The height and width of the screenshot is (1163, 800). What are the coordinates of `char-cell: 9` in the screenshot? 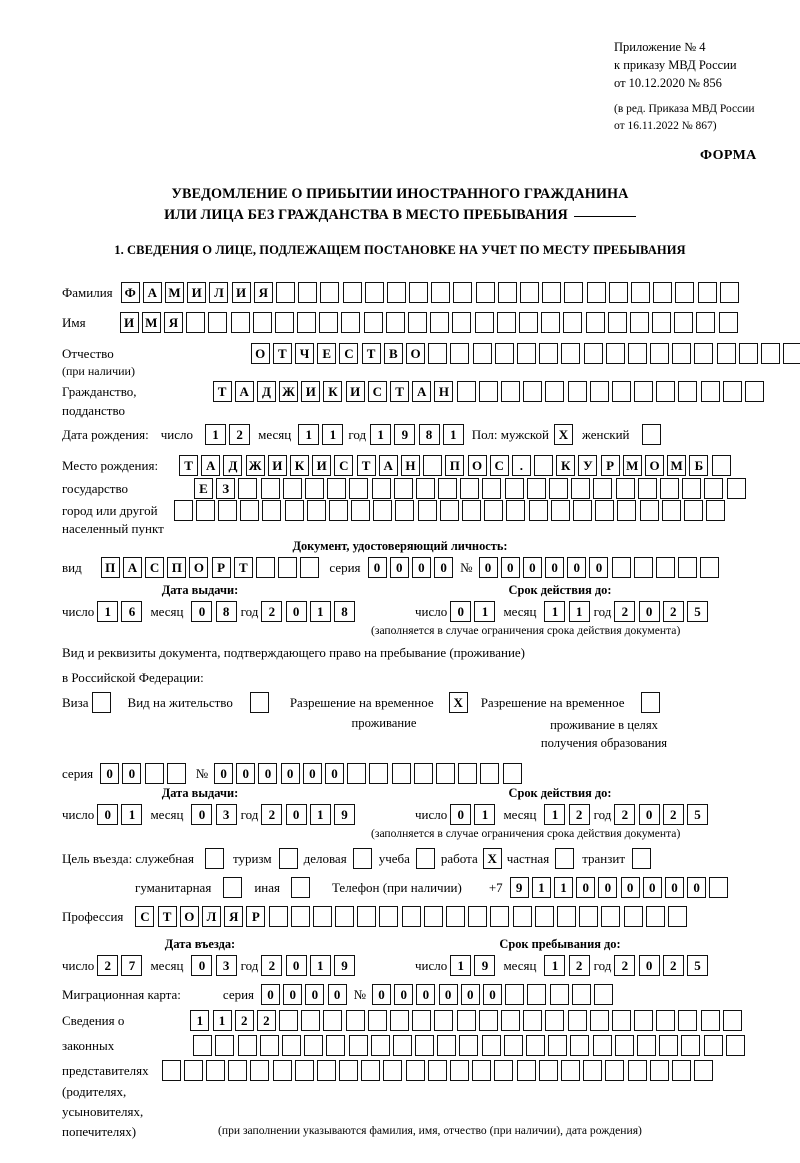 It's located at (519, 887).